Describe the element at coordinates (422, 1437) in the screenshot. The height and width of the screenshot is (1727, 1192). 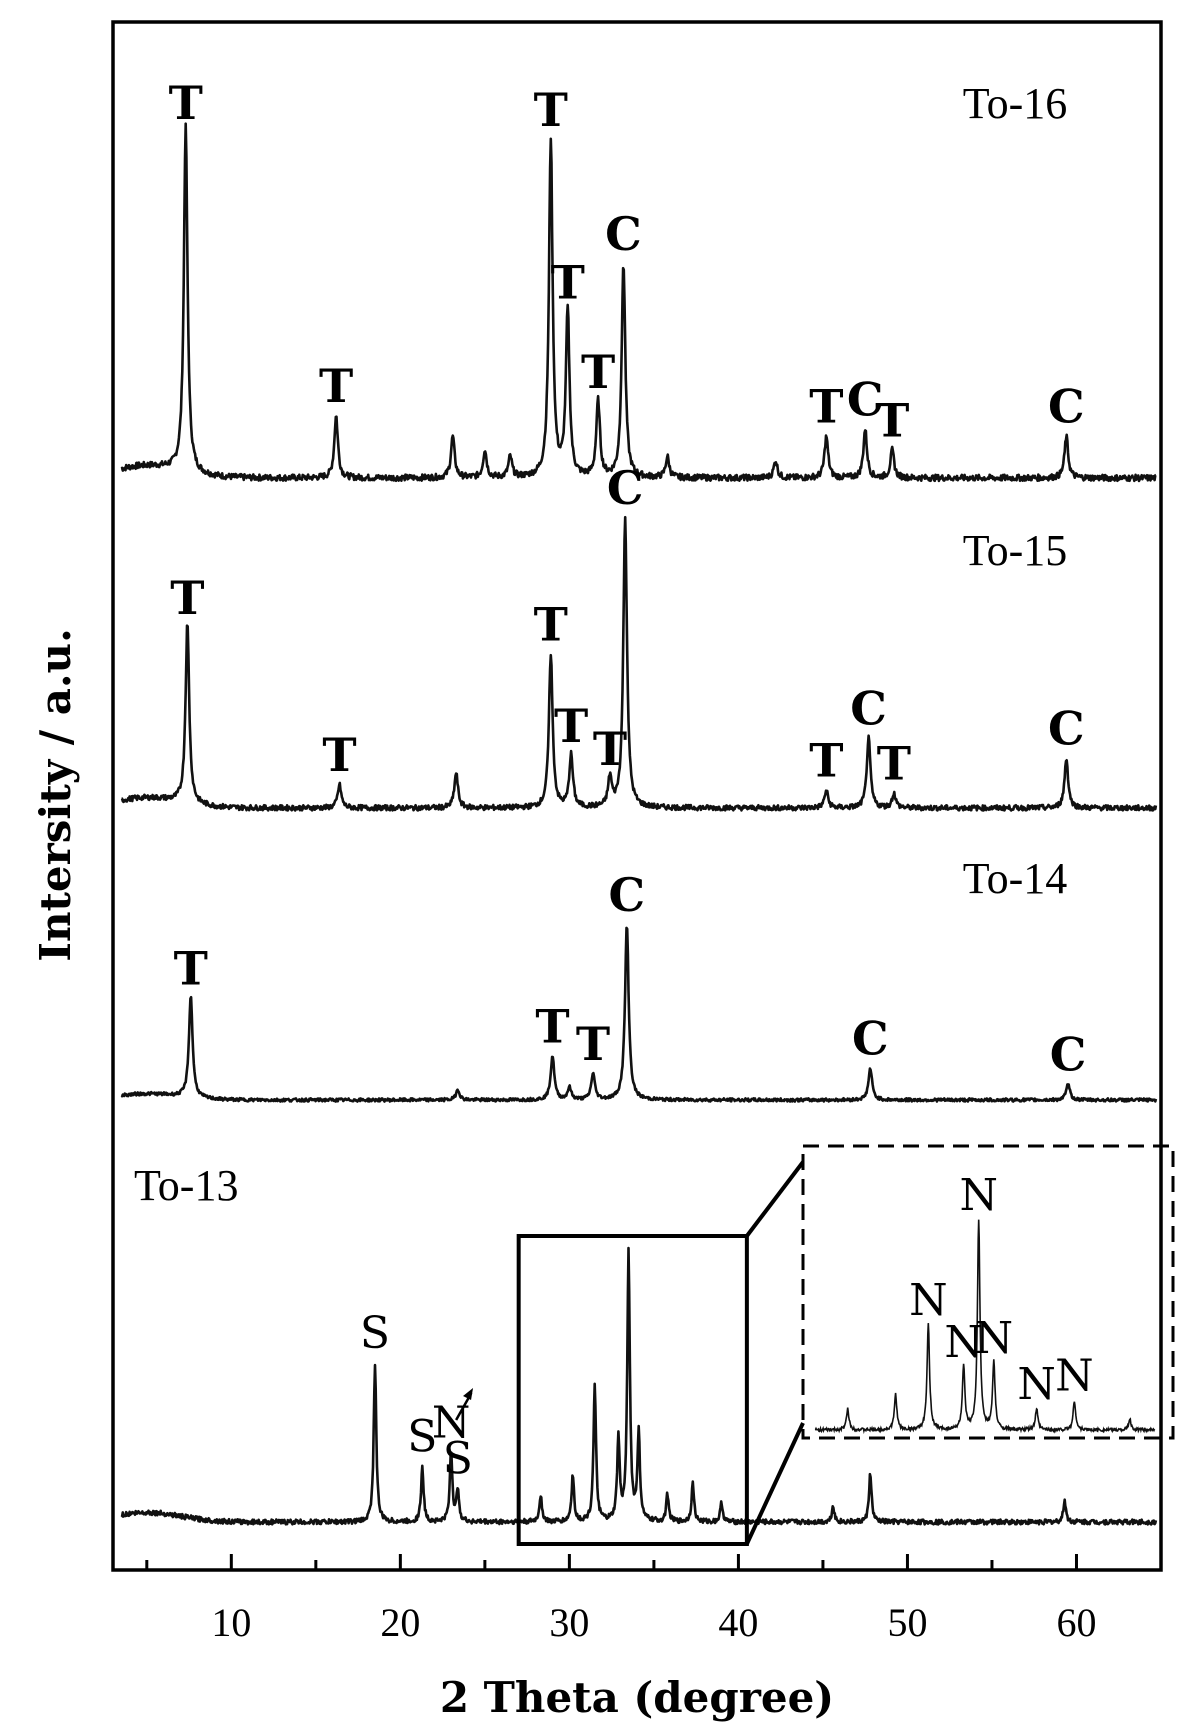
I see `peak-label-to-13-1: S` at that location.